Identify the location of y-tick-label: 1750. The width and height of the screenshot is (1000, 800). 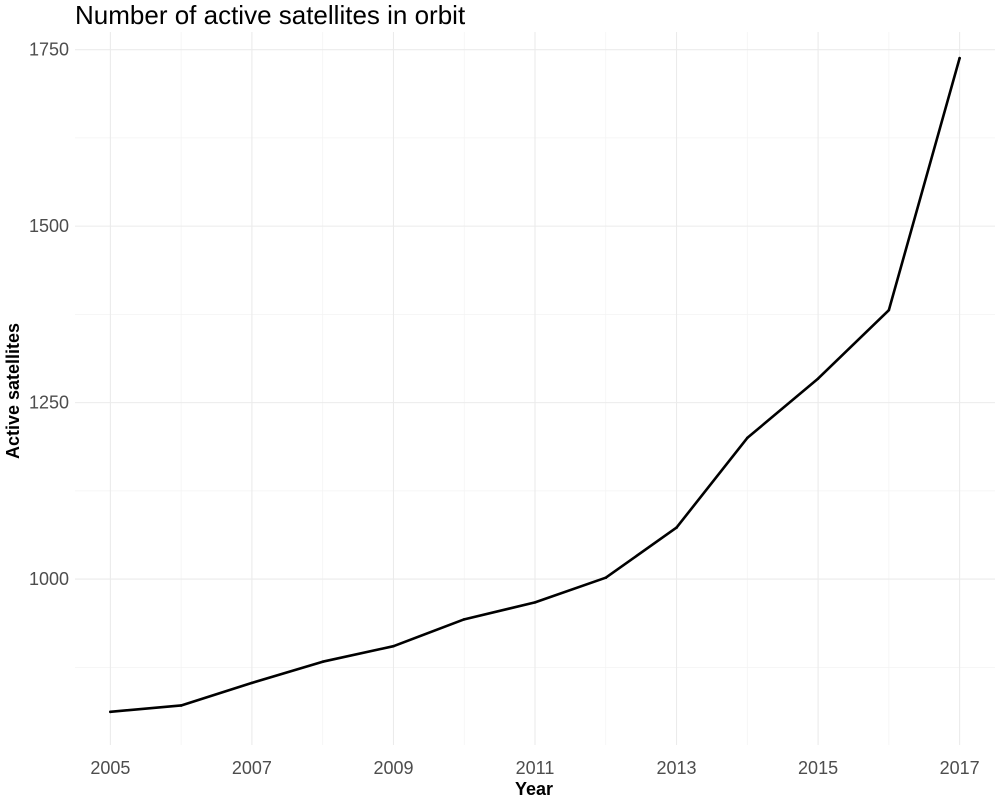
(49, 50).